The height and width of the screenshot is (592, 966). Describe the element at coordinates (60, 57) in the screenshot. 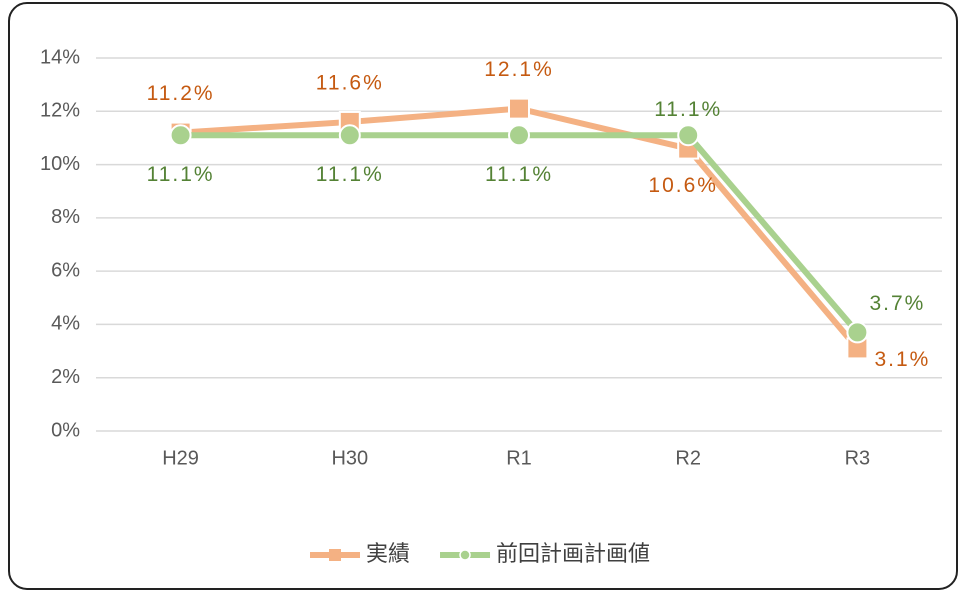

I see `y-tick-label: 14%` at that location.